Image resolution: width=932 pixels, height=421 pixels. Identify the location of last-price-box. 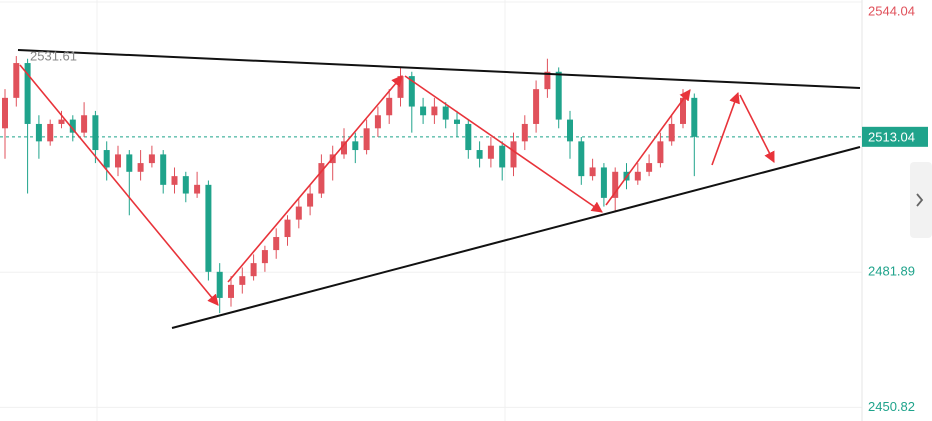
(895, 136).